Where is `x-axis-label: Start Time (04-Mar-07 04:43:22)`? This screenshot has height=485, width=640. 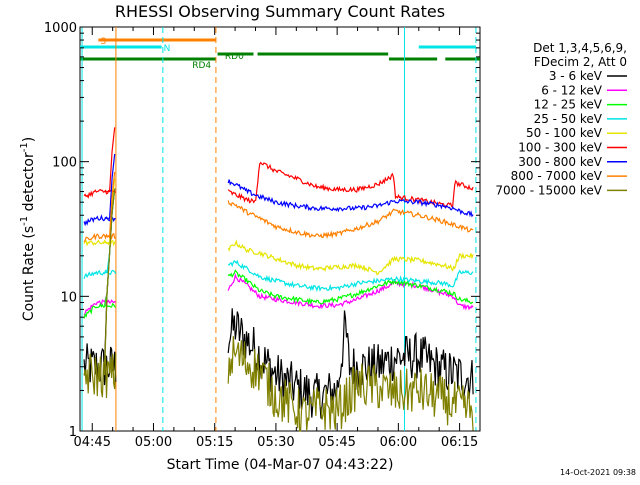 x-axis-label: Start Time (04-Mar-07 04:43:22) is located at coordinates (280, 465).